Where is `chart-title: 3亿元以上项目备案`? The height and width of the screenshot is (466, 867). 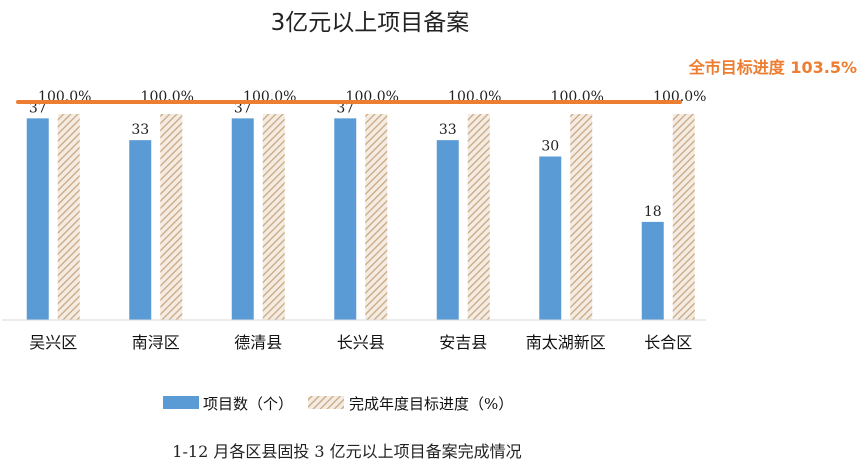
chart-title: 3亿元以上项目备案 is located at coordinates (370, 23).